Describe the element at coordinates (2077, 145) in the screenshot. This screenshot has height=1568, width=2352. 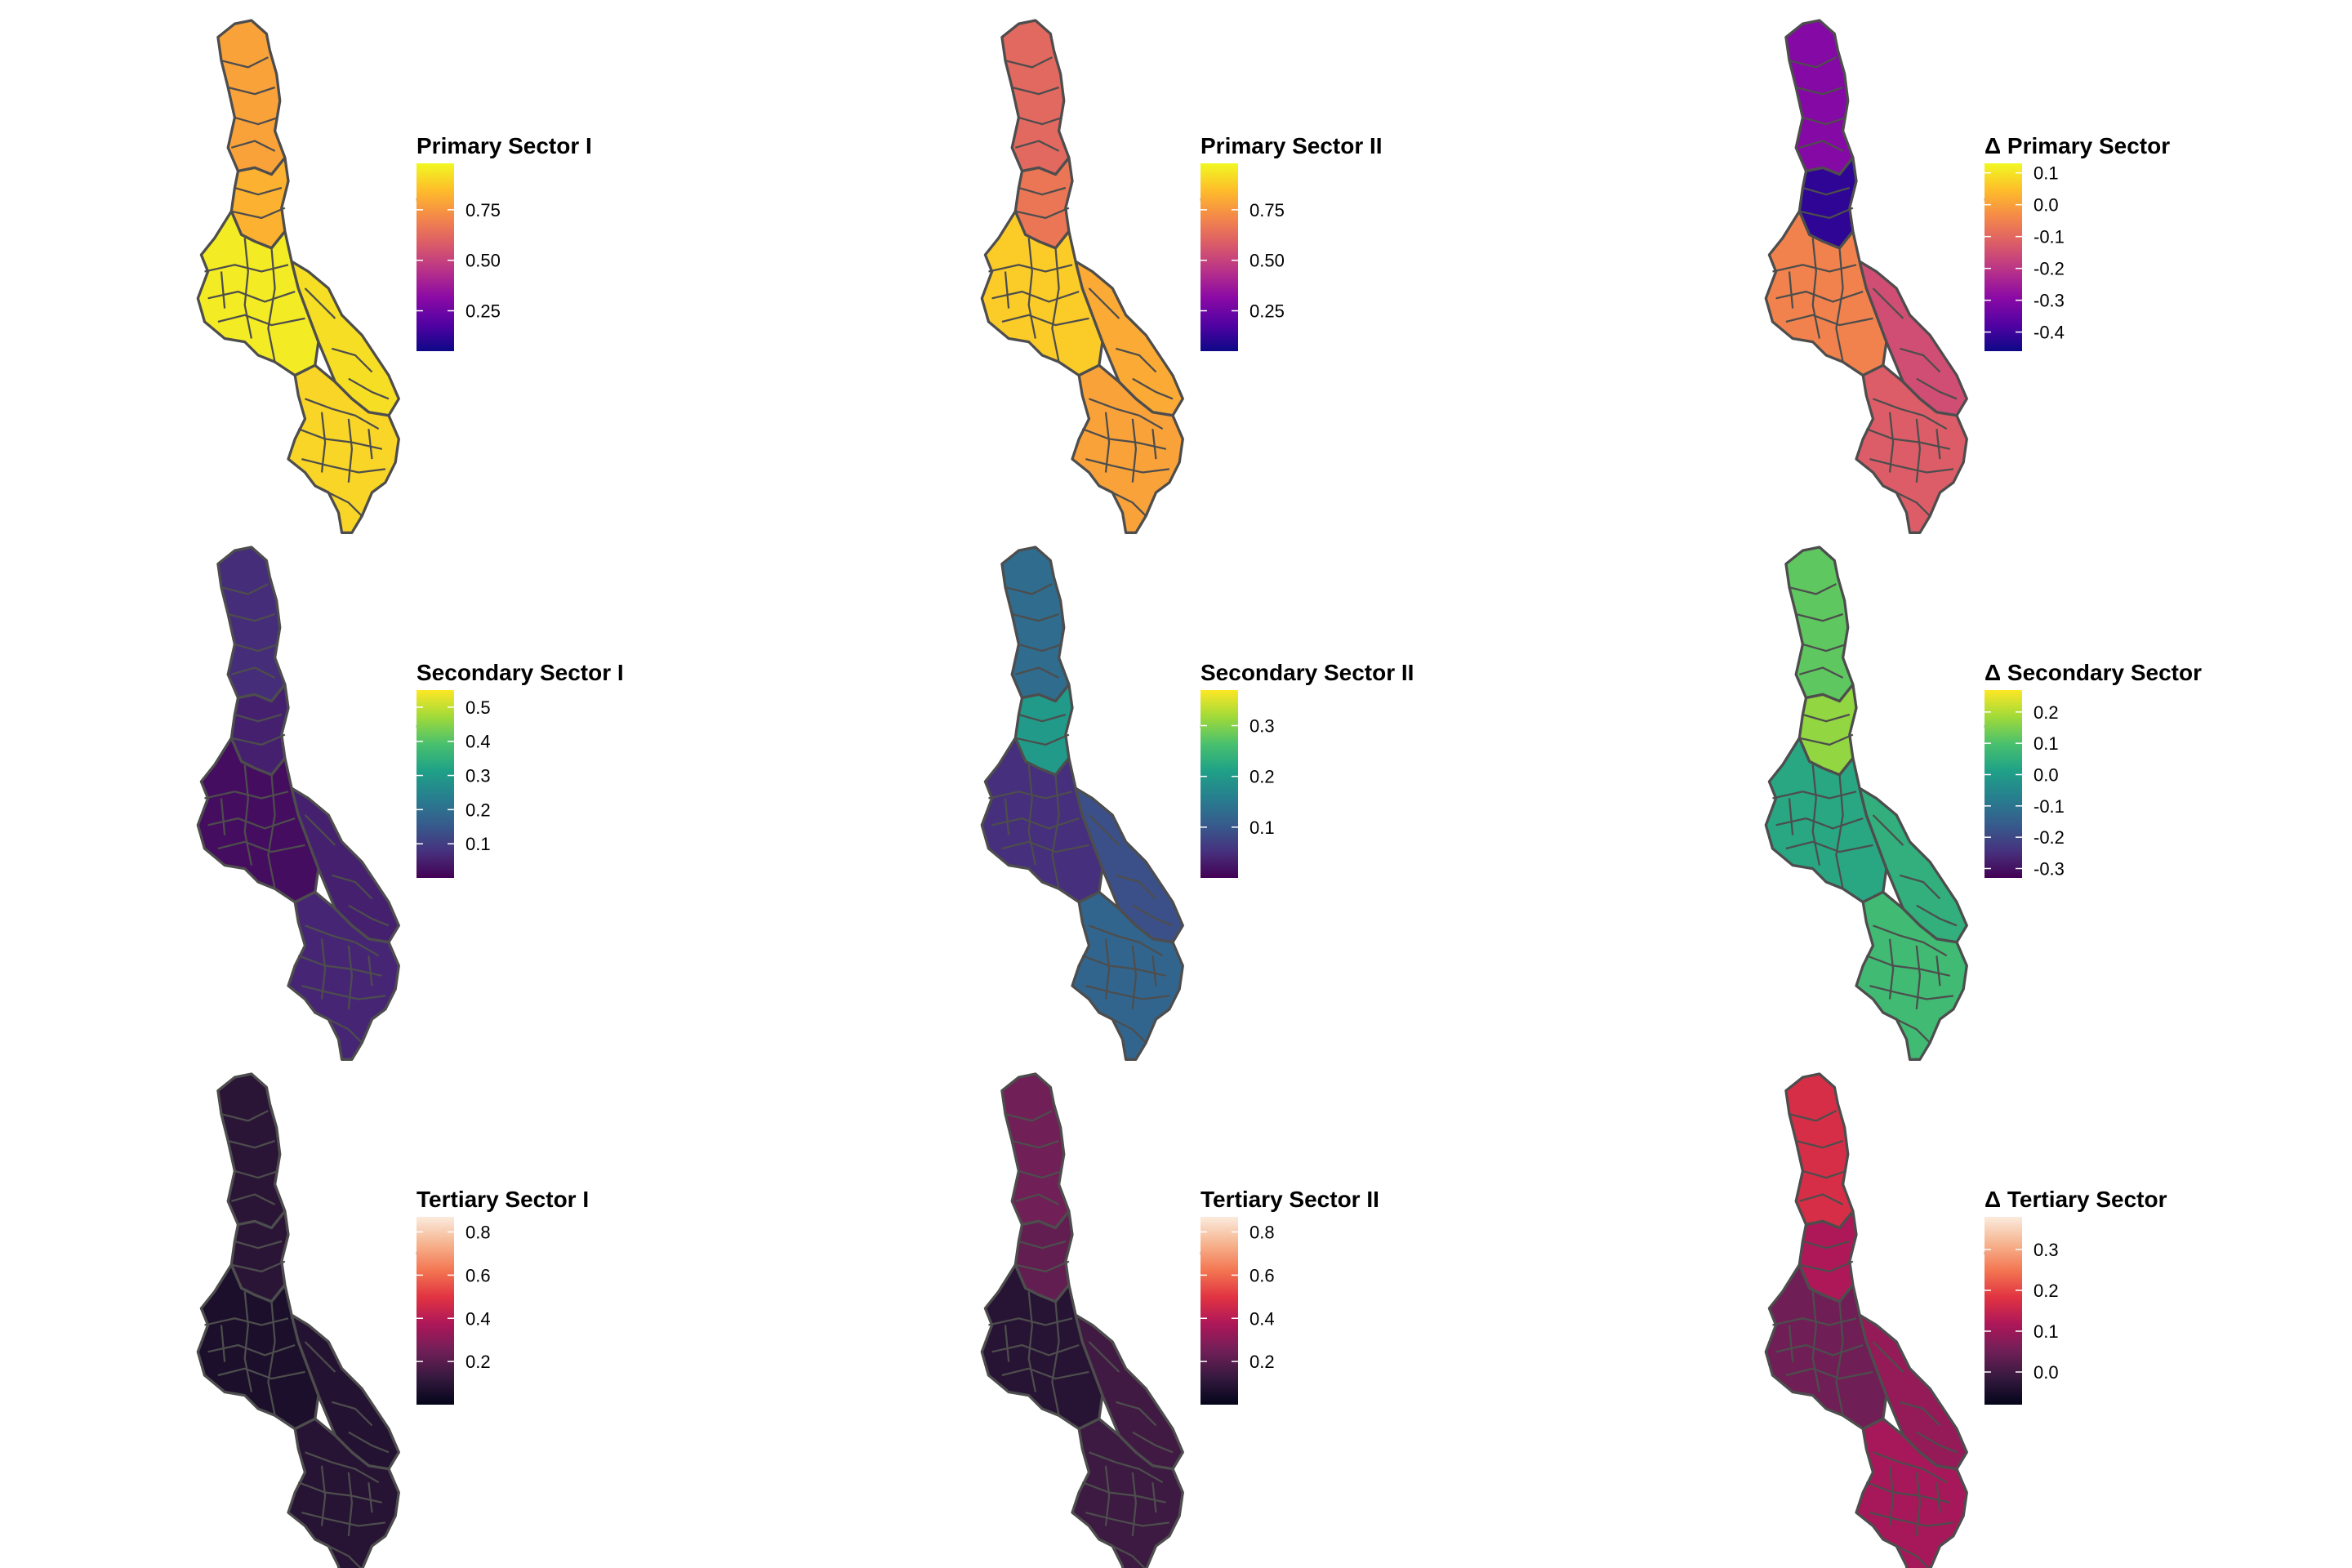
I see `legend-title: Δ Primary Sector` at that location.